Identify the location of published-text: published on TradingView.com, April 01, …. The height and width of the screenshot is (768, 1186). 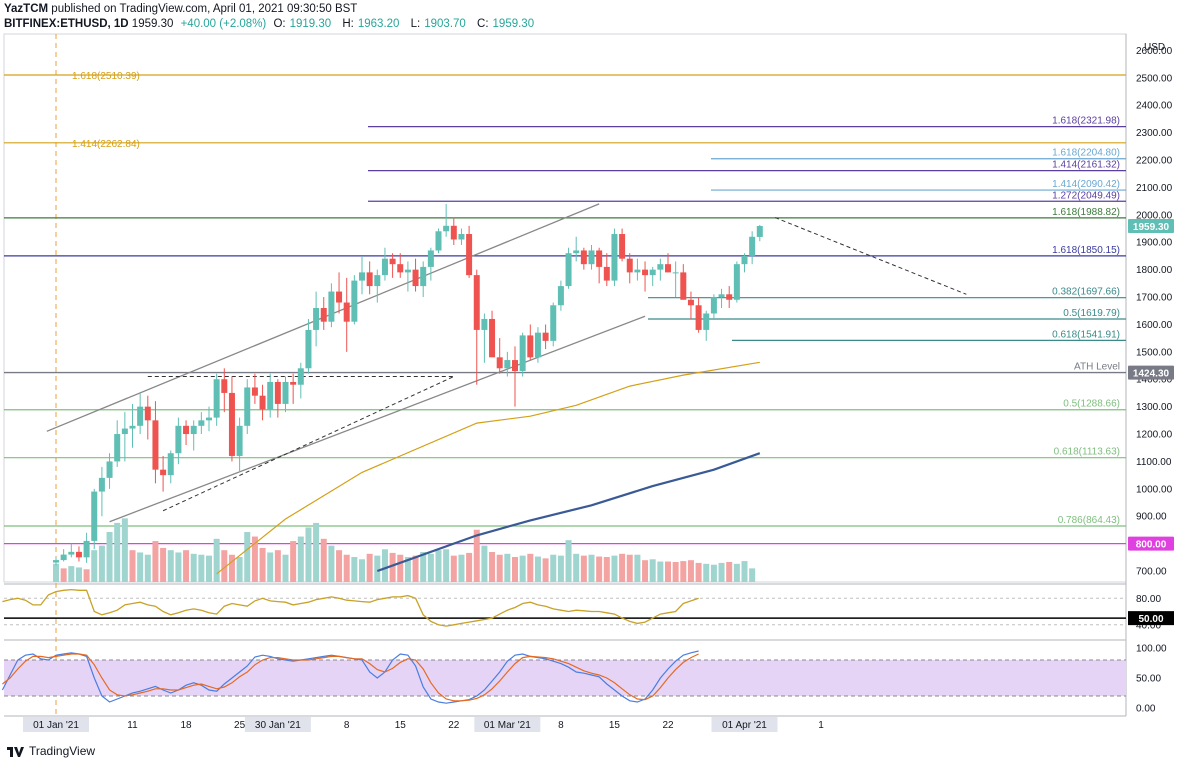
(204, 9).